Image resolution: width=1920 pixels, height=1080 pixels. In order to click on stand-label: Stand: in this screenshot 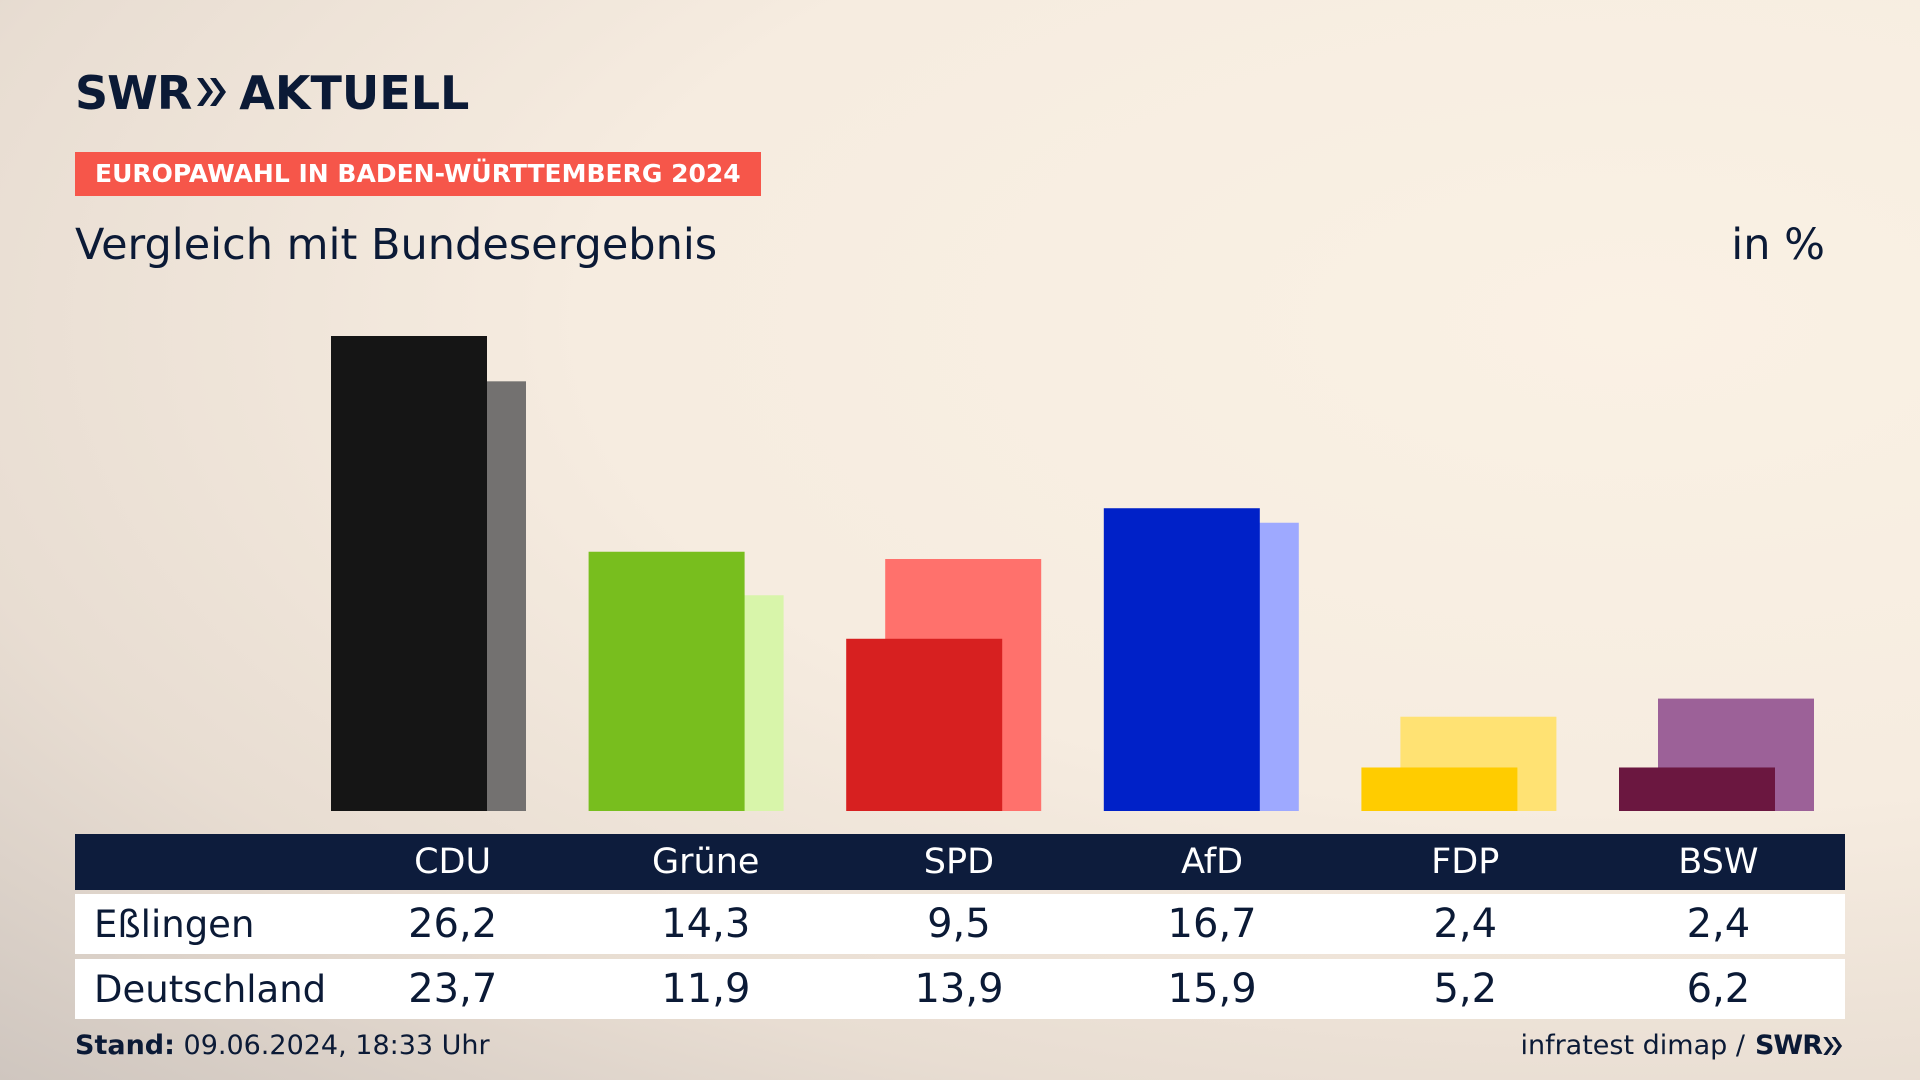, I will do `click(125, 1045)`.